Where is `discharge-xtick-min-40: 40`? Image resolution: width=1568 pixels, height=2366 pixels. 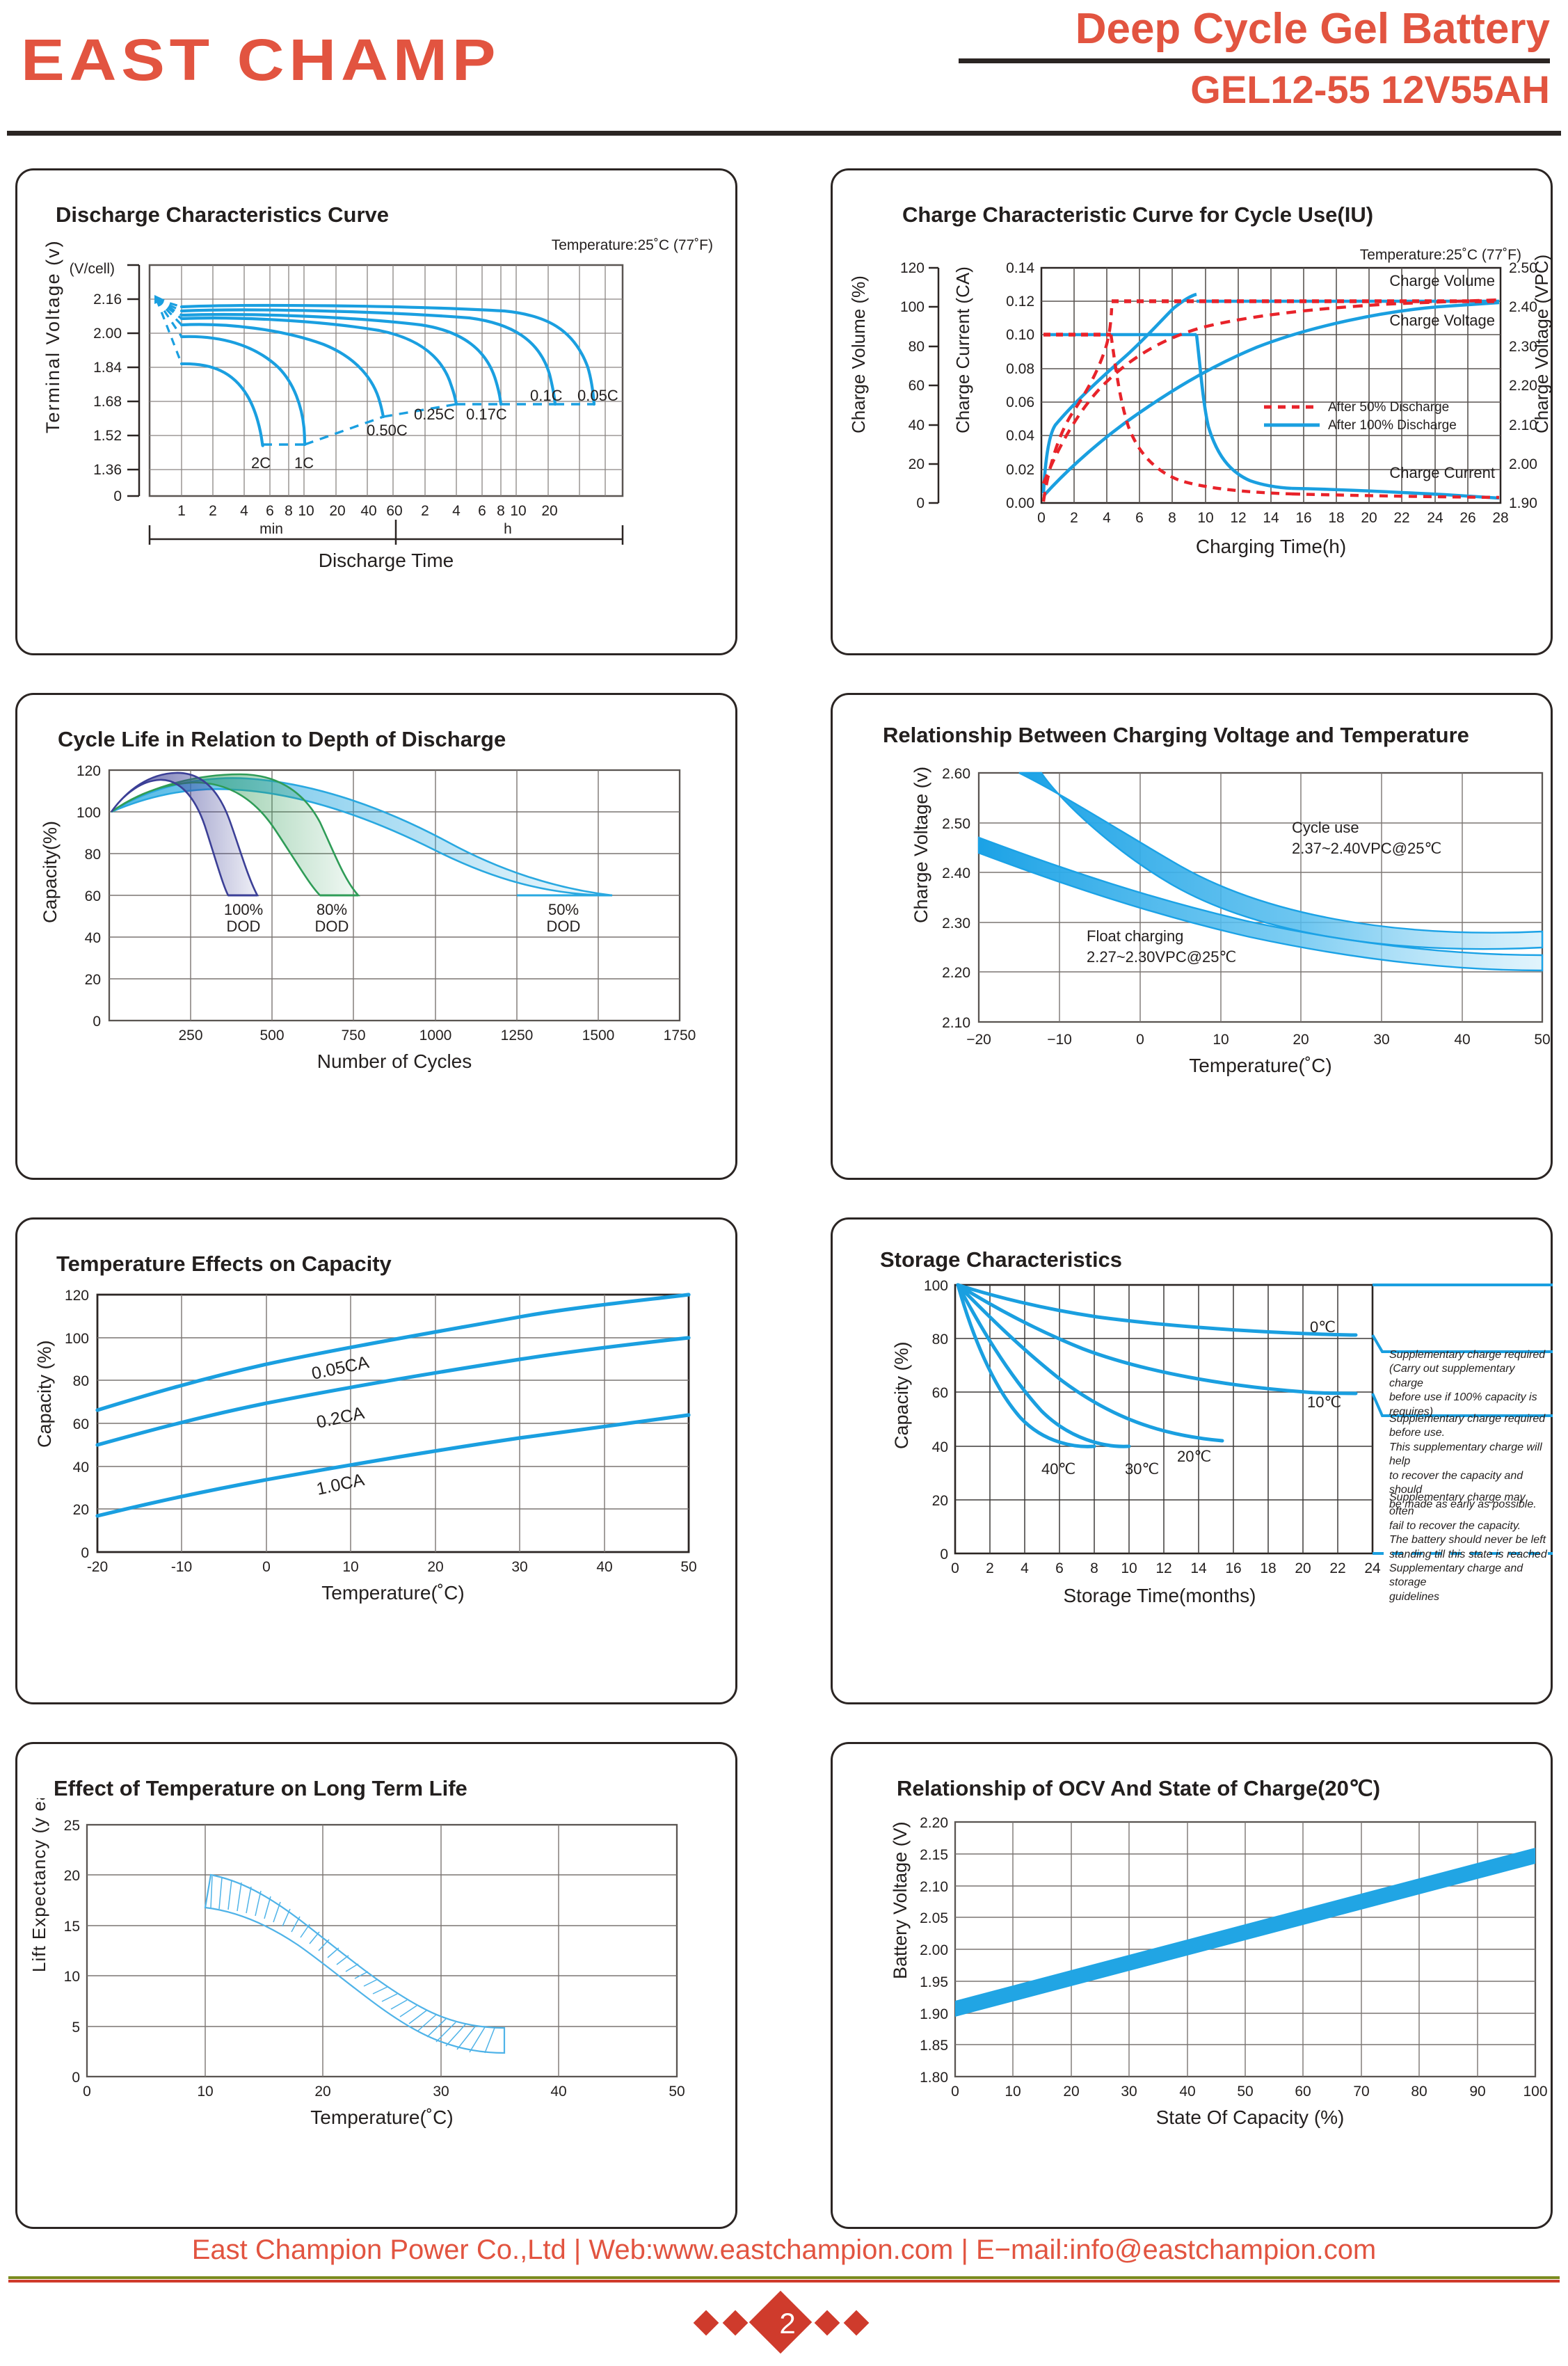 discharge-xtick-min-40: 40 is located at coordinates (368, 511).